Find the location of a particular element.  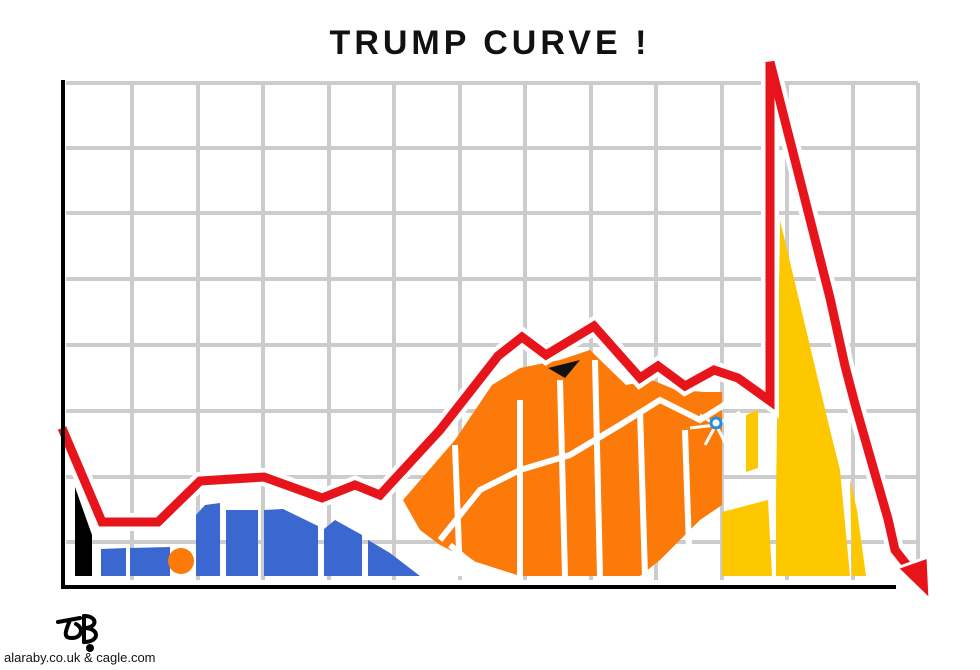

orange-ball-icon is located at coordinates (181, 561).